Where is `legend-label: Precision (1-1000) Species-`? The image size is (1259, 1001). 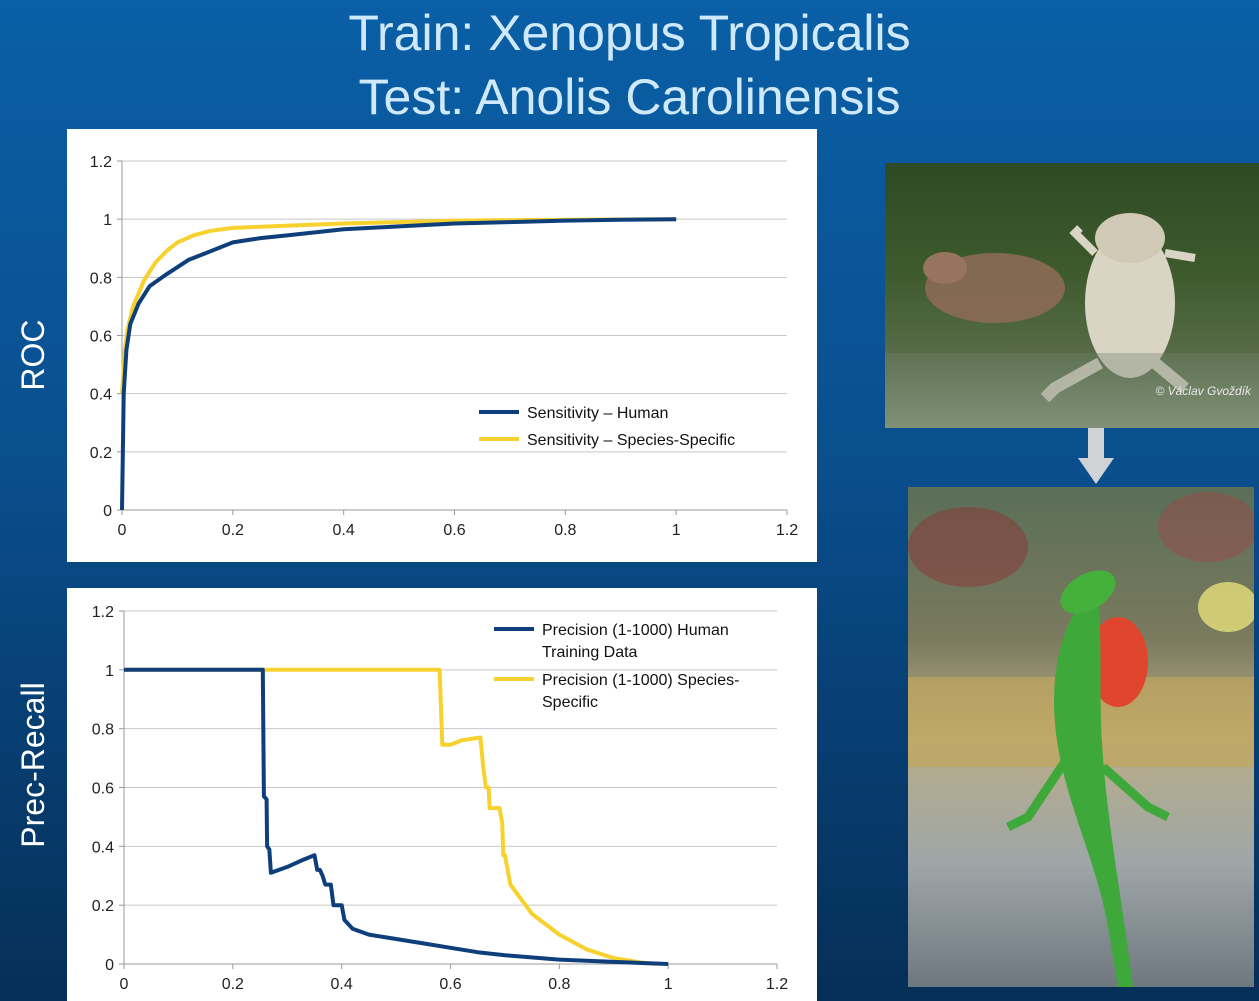
legend-label: Precision (1-1000) Species- is located at coordinates (640, 680).